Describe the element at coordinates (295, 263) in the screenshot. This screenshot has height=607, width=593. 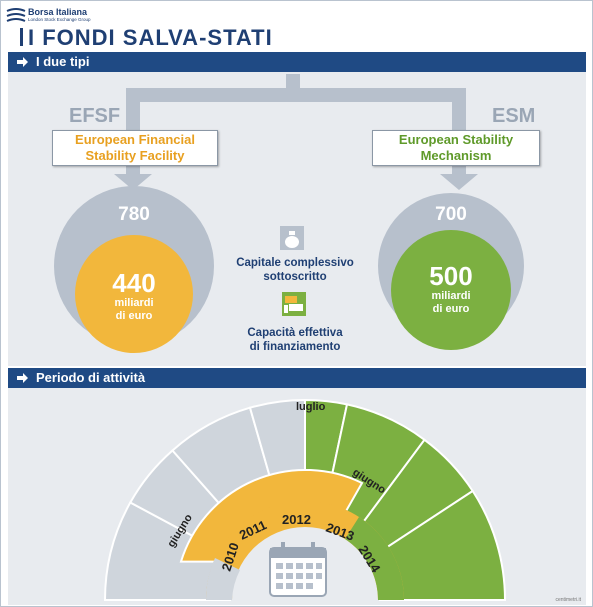
I see `legend-subscribed-line1: Capitale complessivo` at that location.